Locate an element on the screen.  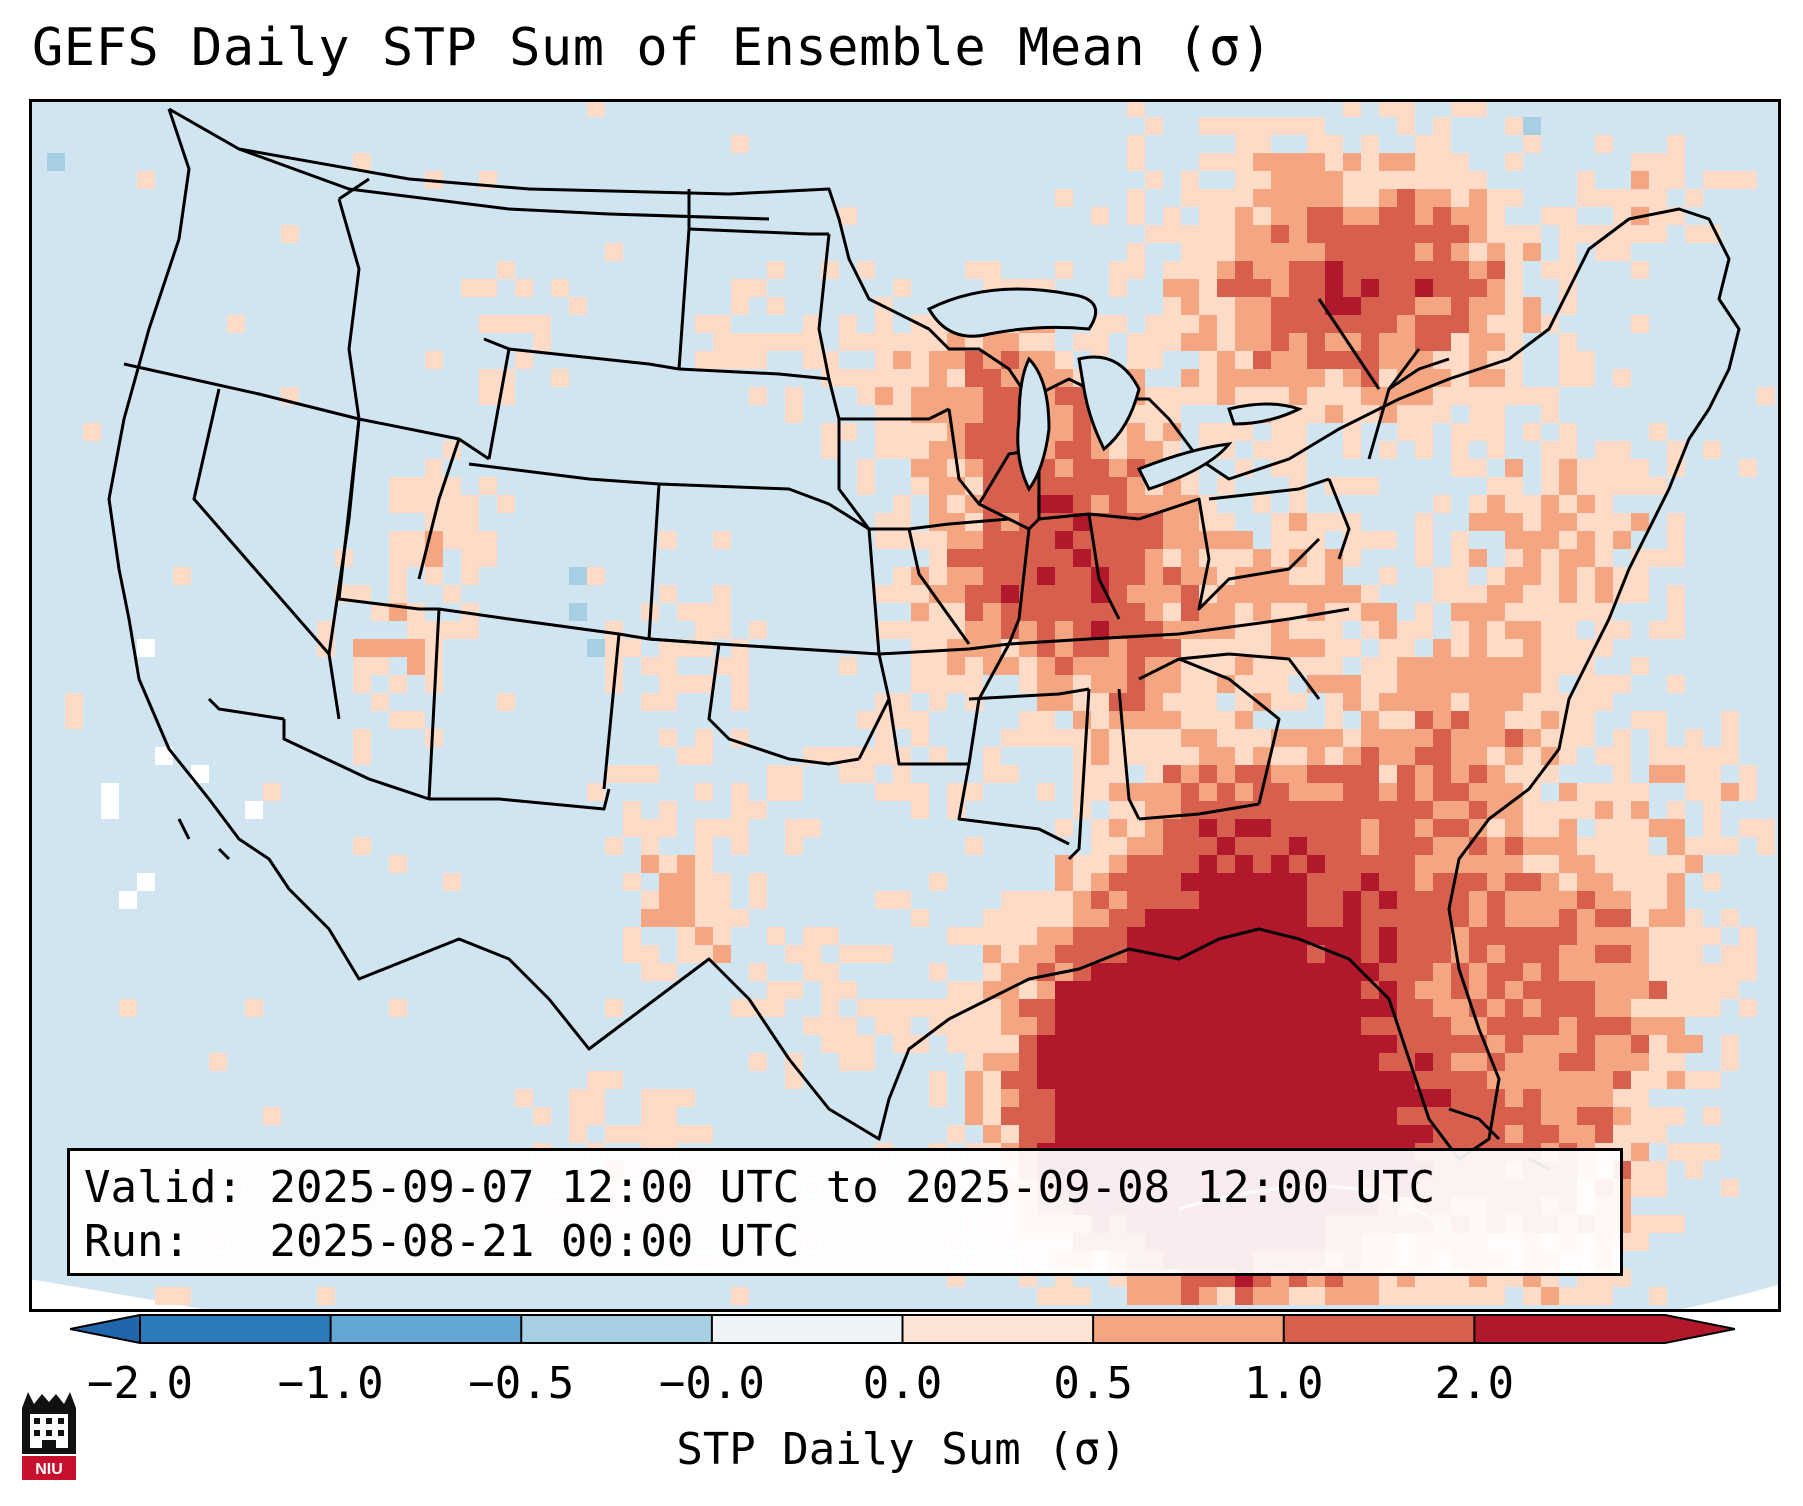
niu-logo-text: NIU is located at coordinates (49, 1469).